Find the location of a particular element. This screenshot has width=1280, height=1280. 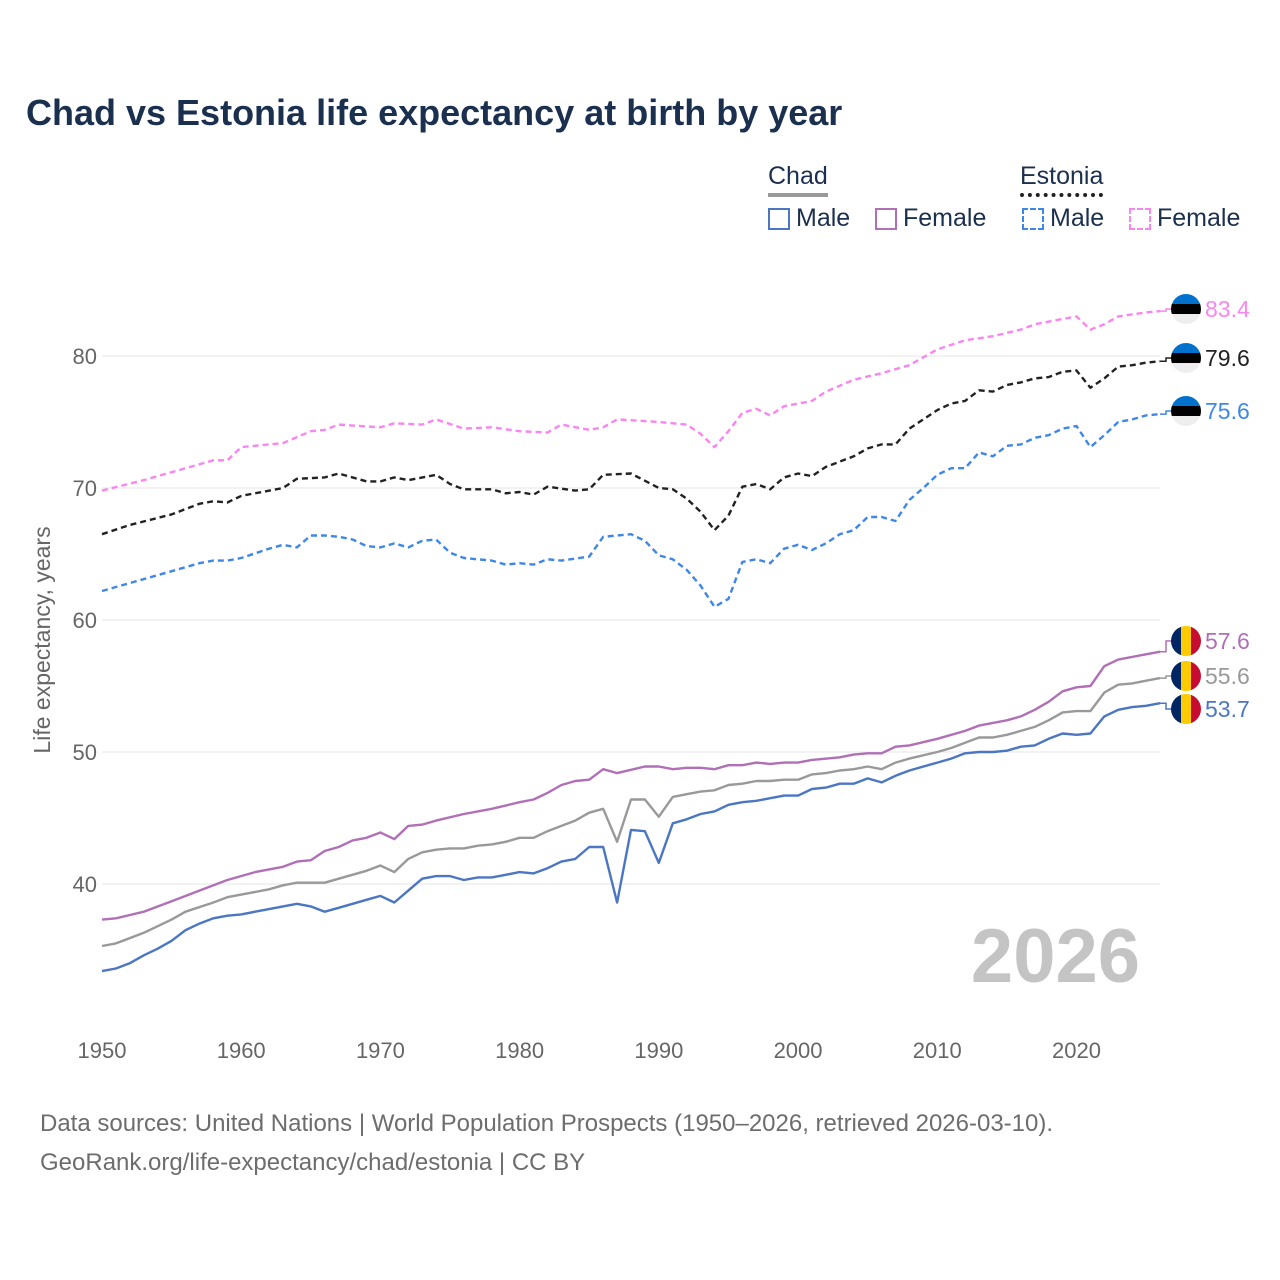

x-tick-label: 1980 is located at coordinates (519, 1050).